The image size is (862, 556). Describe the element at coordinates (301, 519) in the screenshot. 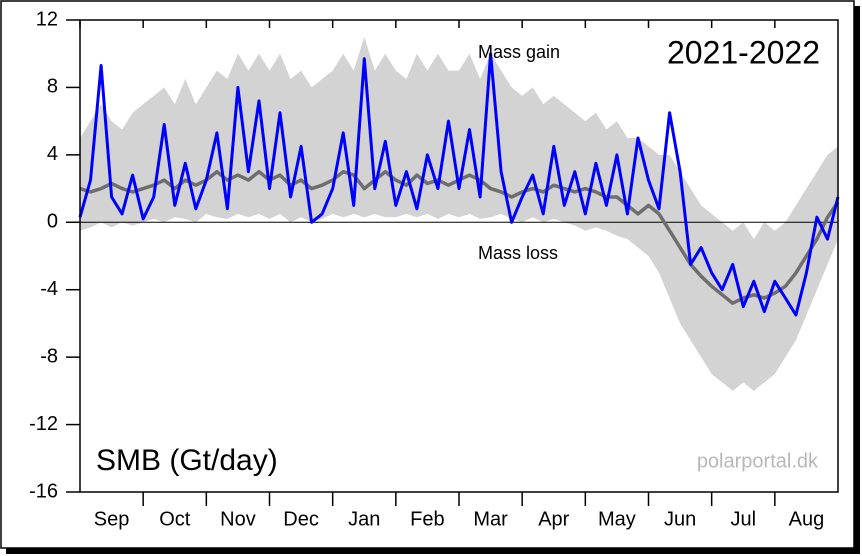

I see `x-tick-label: Dec` at that location.